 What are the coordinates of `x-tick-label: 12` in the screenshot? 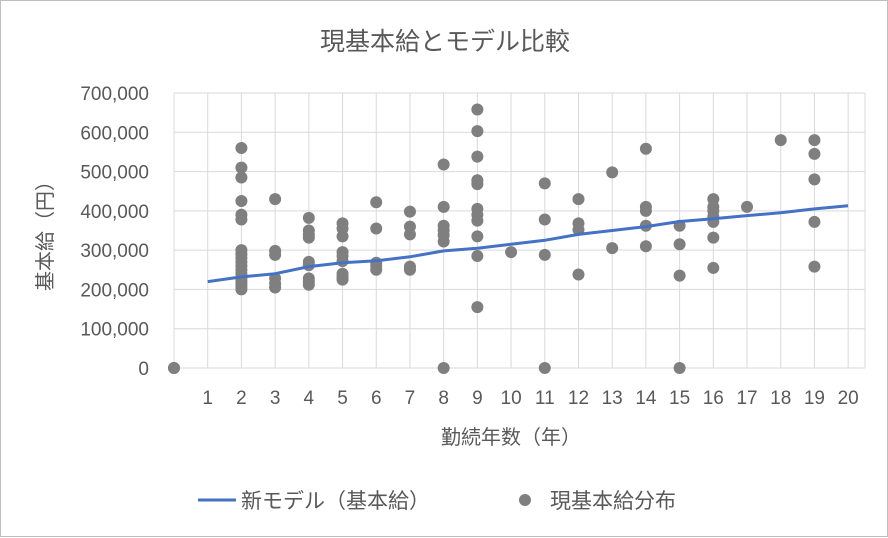 It's located at (578, 398).